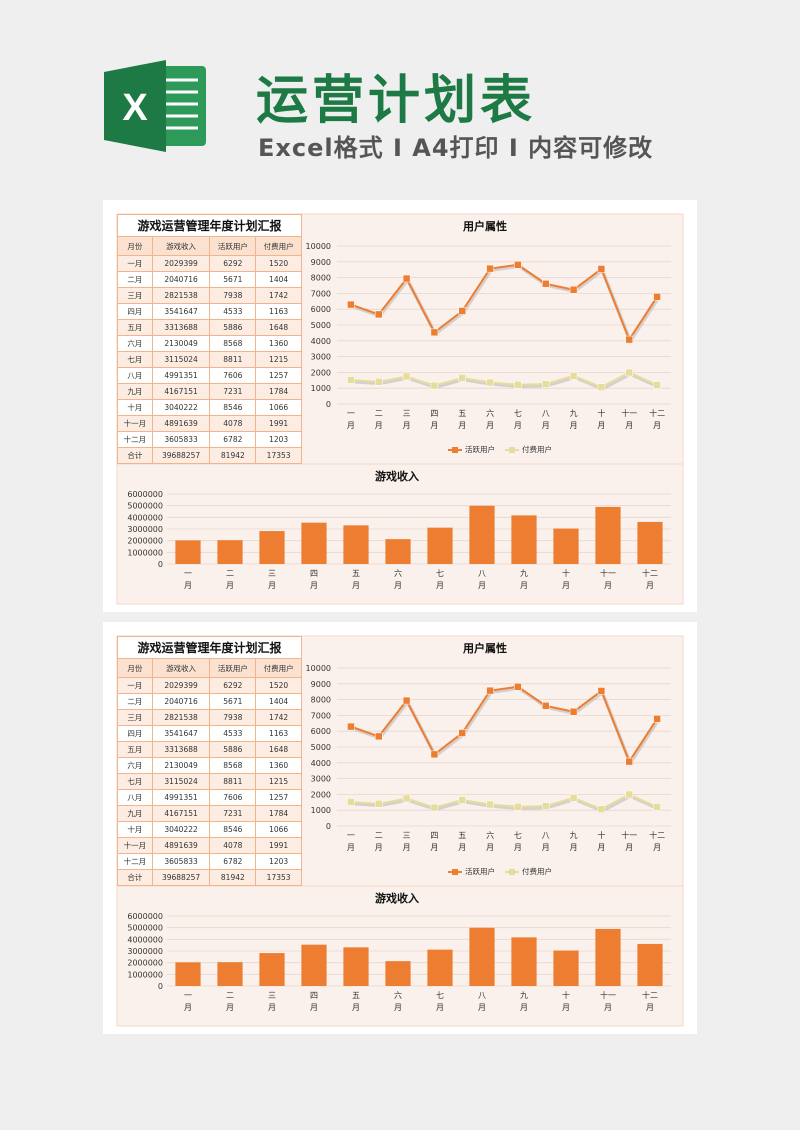 Image resolution: width=800 pixels, height=1130 pixels. What do you see at coordinates (528, 871) in the screenshot?
I see `legend-paying-users: 付费用户` at bounding box center [528, 871].